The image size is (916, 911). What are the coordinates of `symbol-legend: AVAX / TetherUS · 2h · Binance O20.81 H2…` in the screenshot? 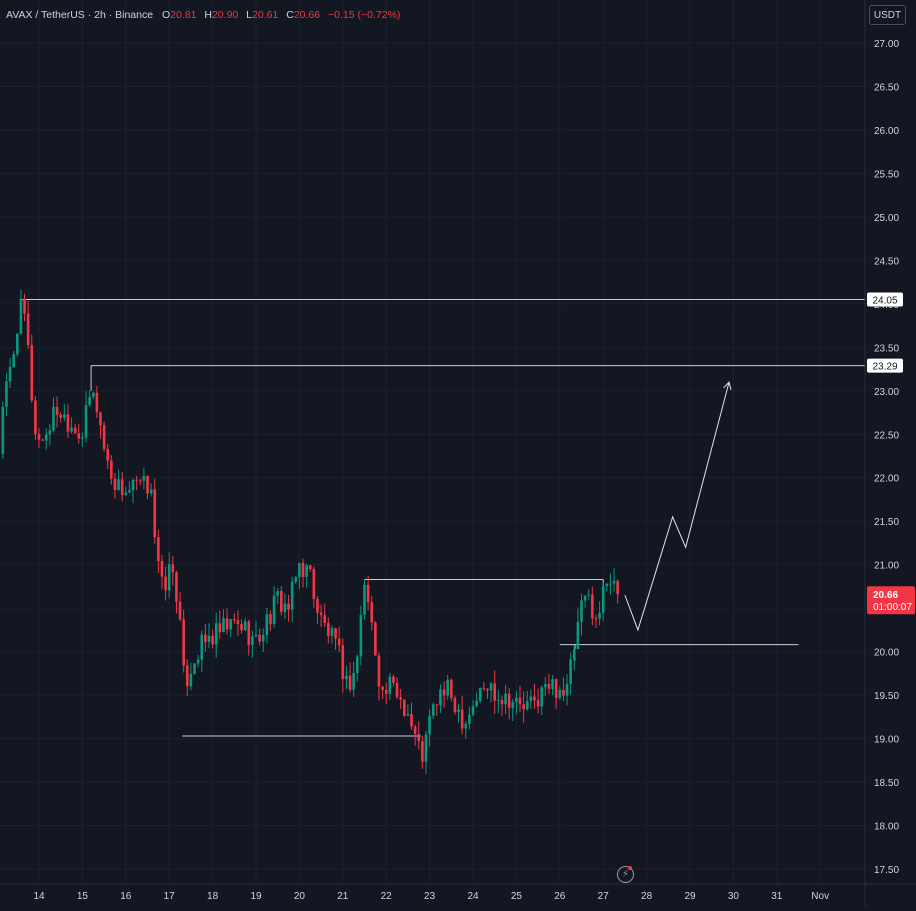 It's located at (205, 15).